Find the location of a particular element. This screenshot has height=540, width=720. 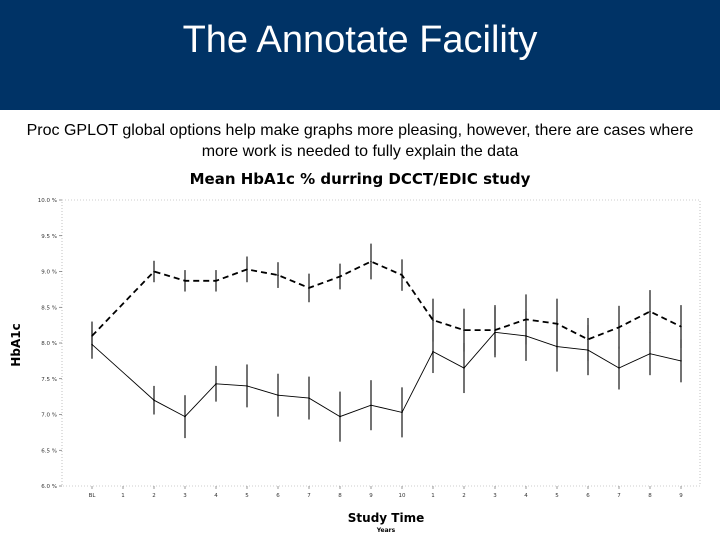

x-tick-label: BL is located at coordinates (93, 496).